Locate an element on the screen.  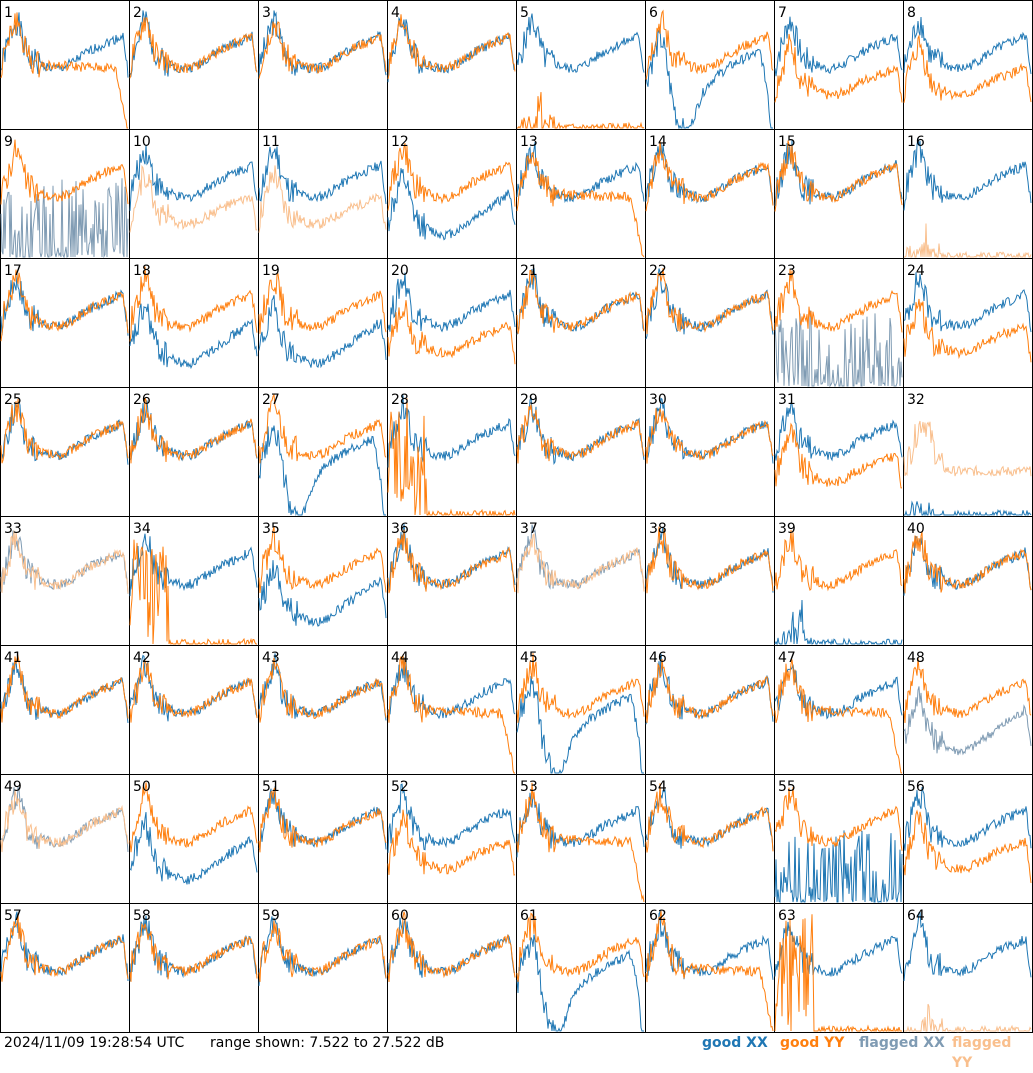
panel-label: 44 is located at coordinates (400, 658).